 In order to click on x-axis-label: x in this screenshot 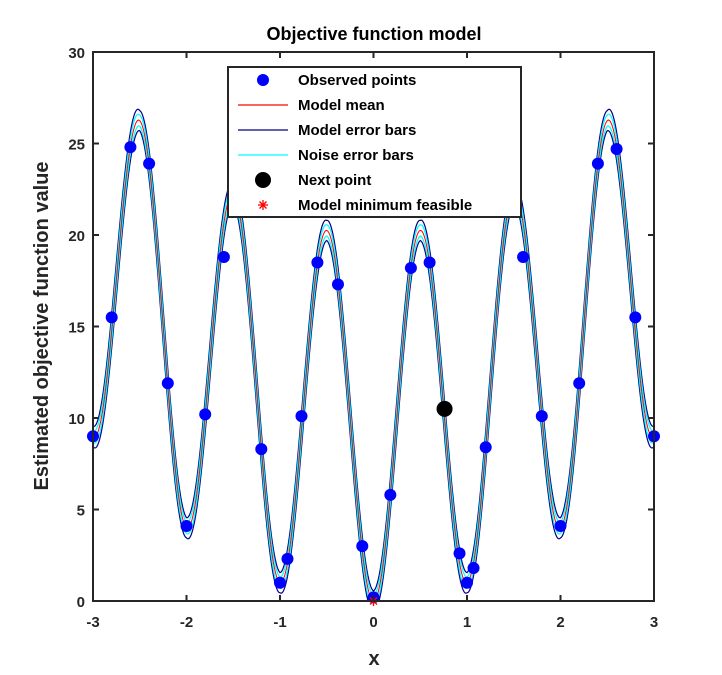, I will do `click(373, 659)`.